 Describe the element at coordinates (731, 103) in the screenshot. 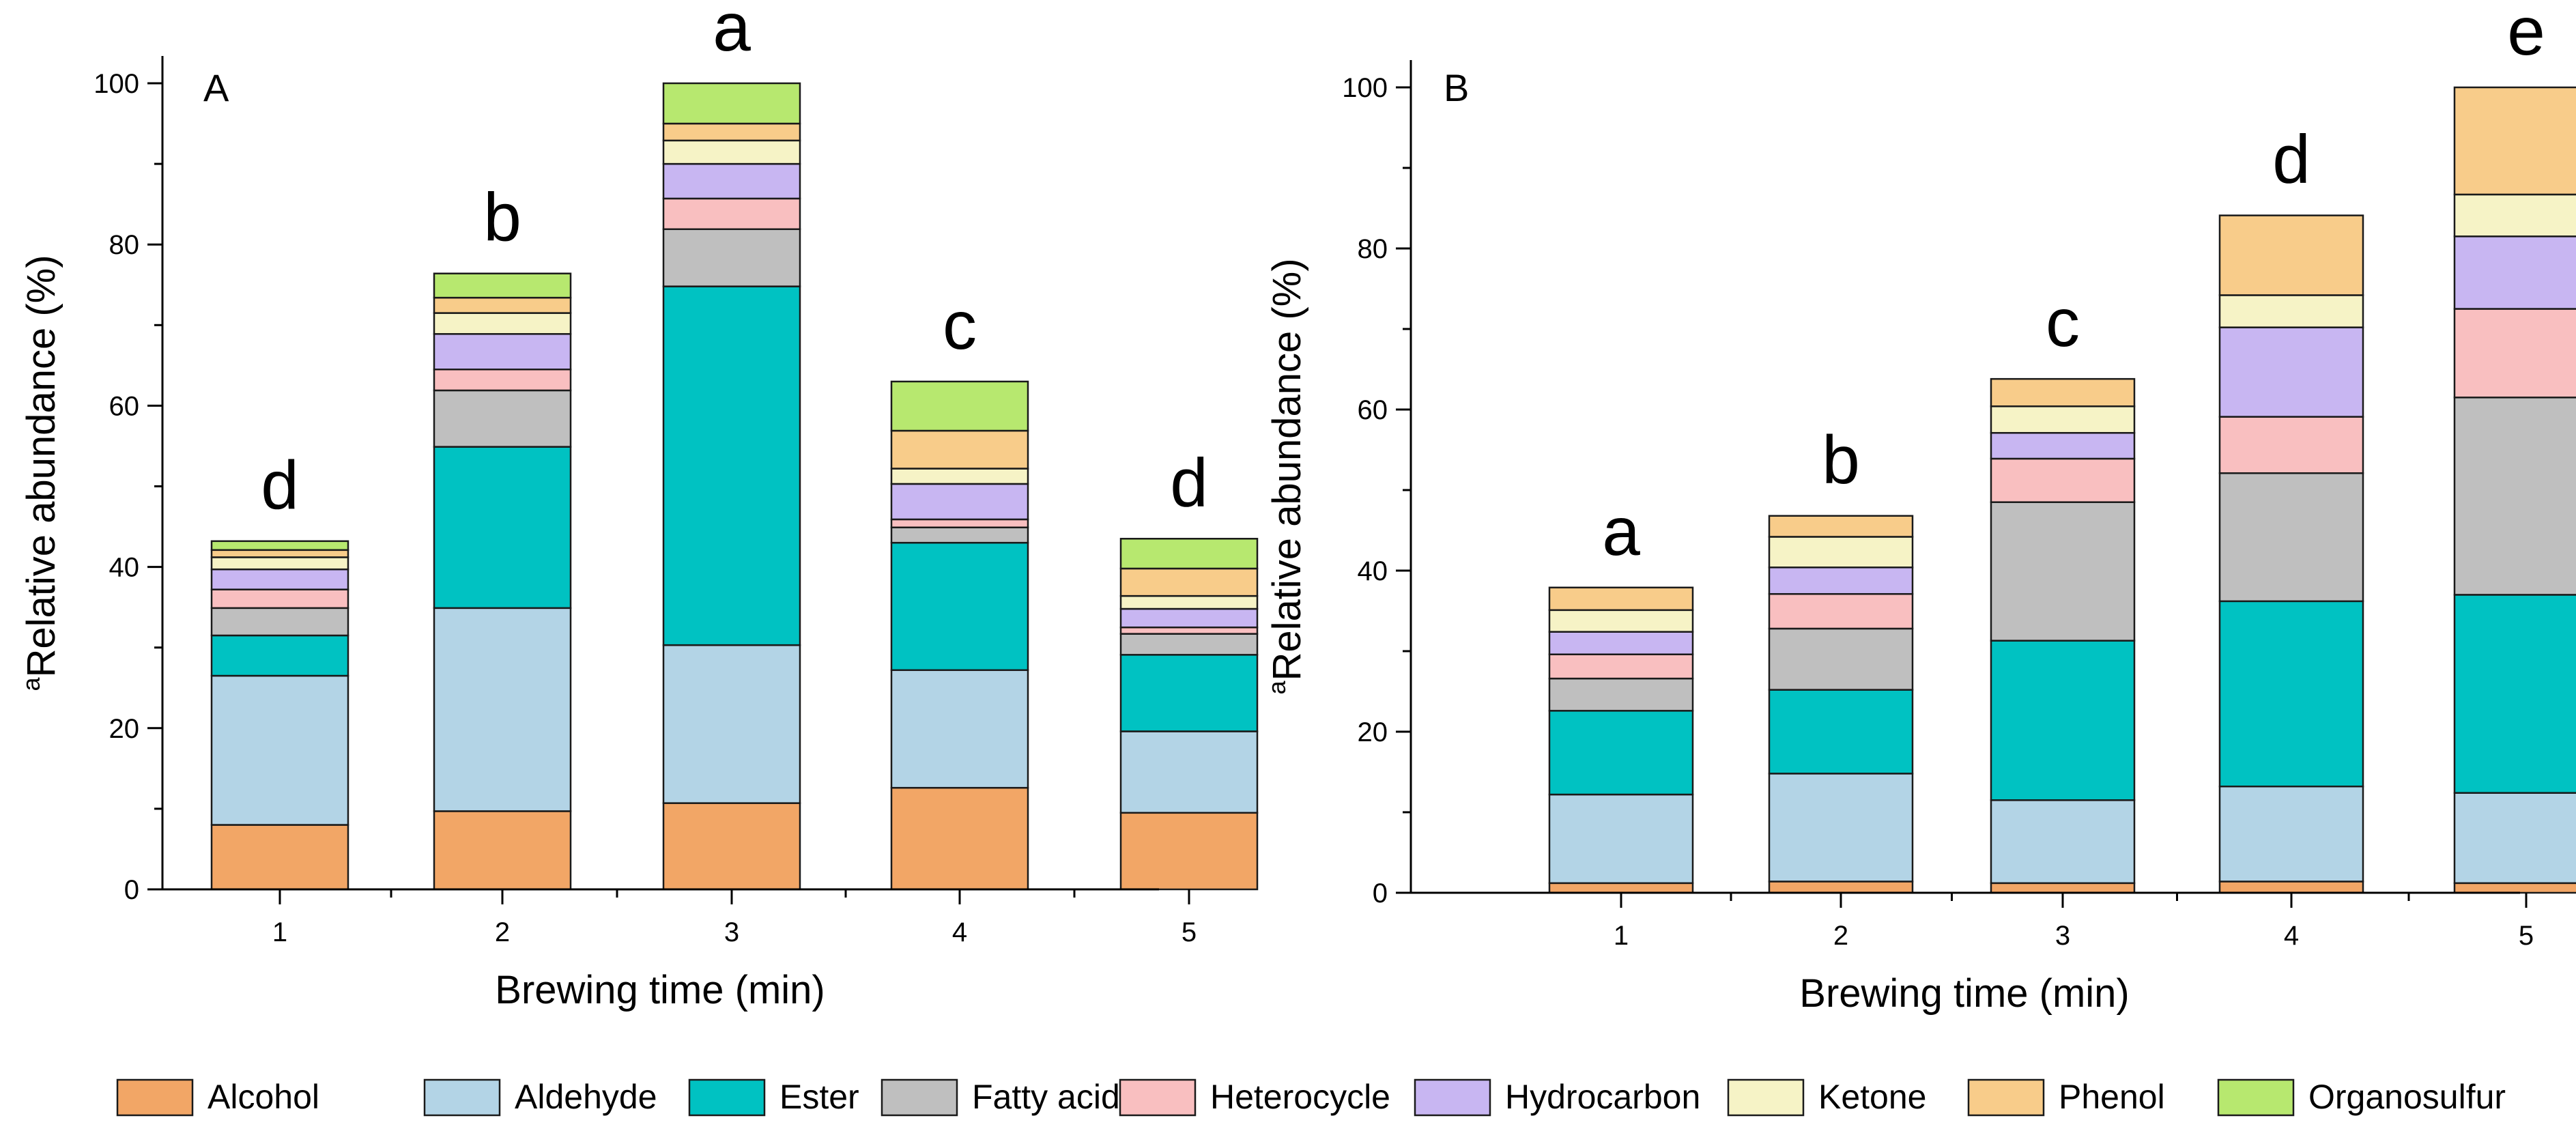

I see `panel-a-bar-3-organosulfur` at that location.